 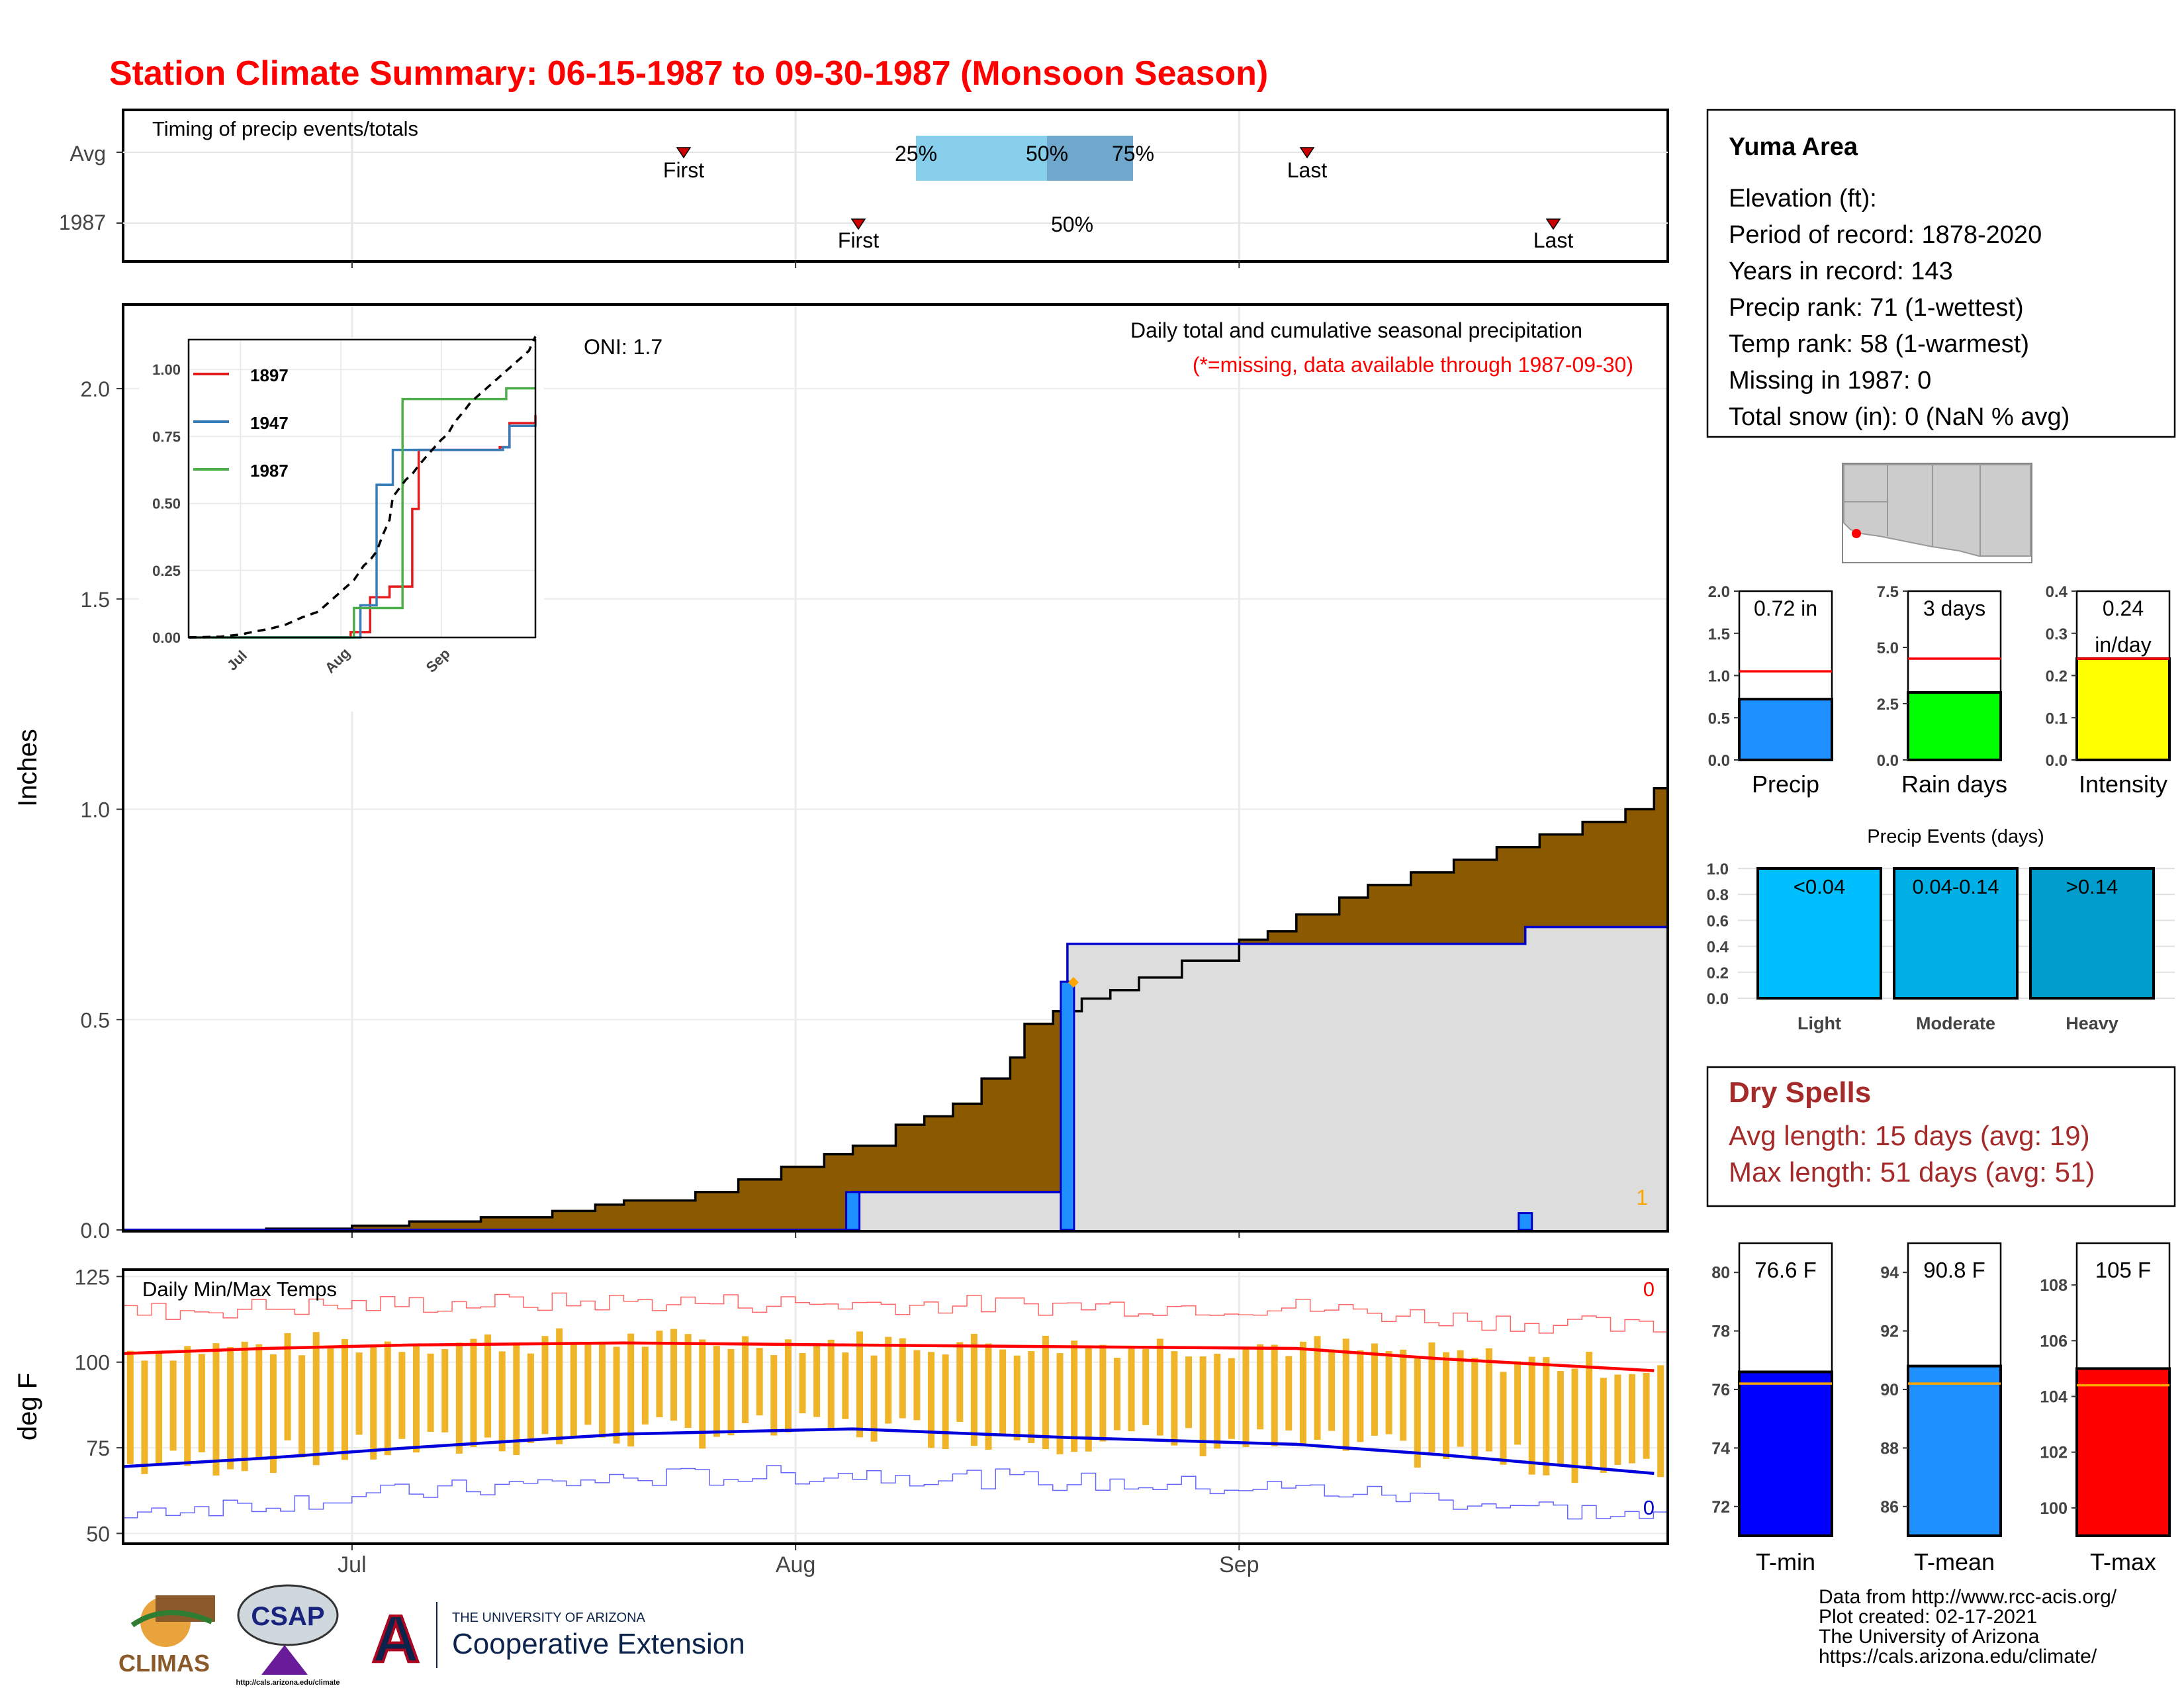 What do you see at coordinates (598, 1644) in the screenshot?
I see `ua-big-text: Cooperative Extension` at bounding box center [598, 1644].